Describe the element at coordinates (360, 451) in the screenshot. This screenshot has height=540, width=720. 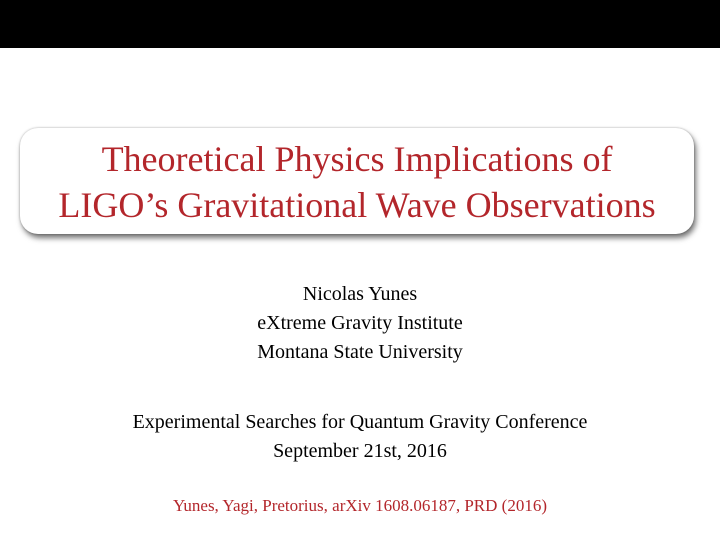
I see `event-line: September 21st, 2016` at that location.